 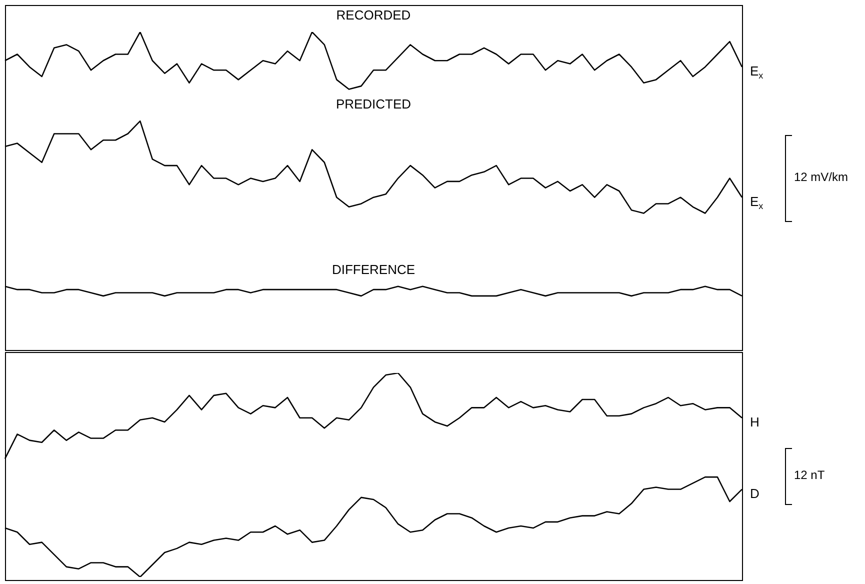 I want to click on series-label: D, so click(x=755, y=493).